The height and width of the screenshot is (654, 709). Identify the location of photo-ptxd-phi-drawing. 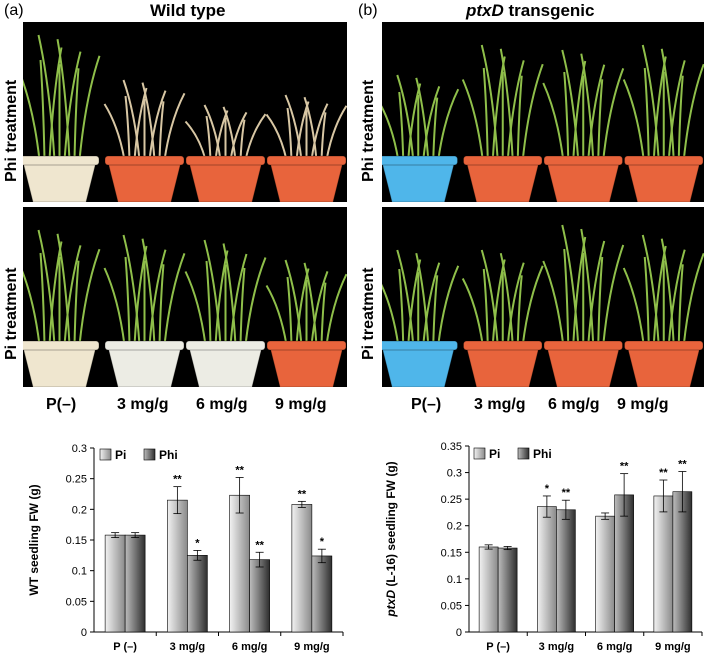
(543, 123).